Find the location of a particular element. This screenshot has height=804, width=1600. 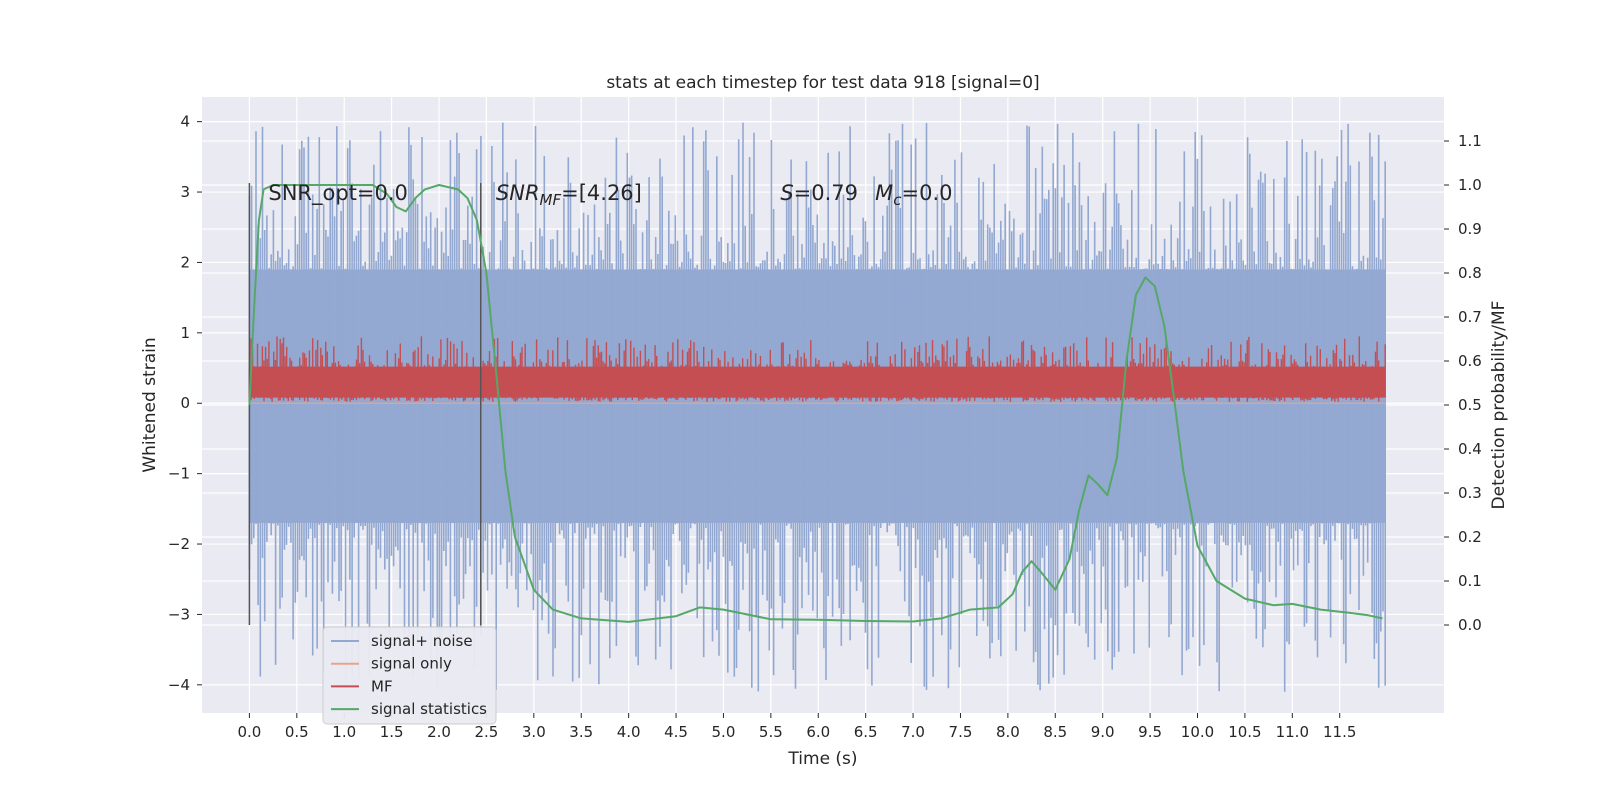

y-tick-label: 3 is located at coordinates (185, 192).